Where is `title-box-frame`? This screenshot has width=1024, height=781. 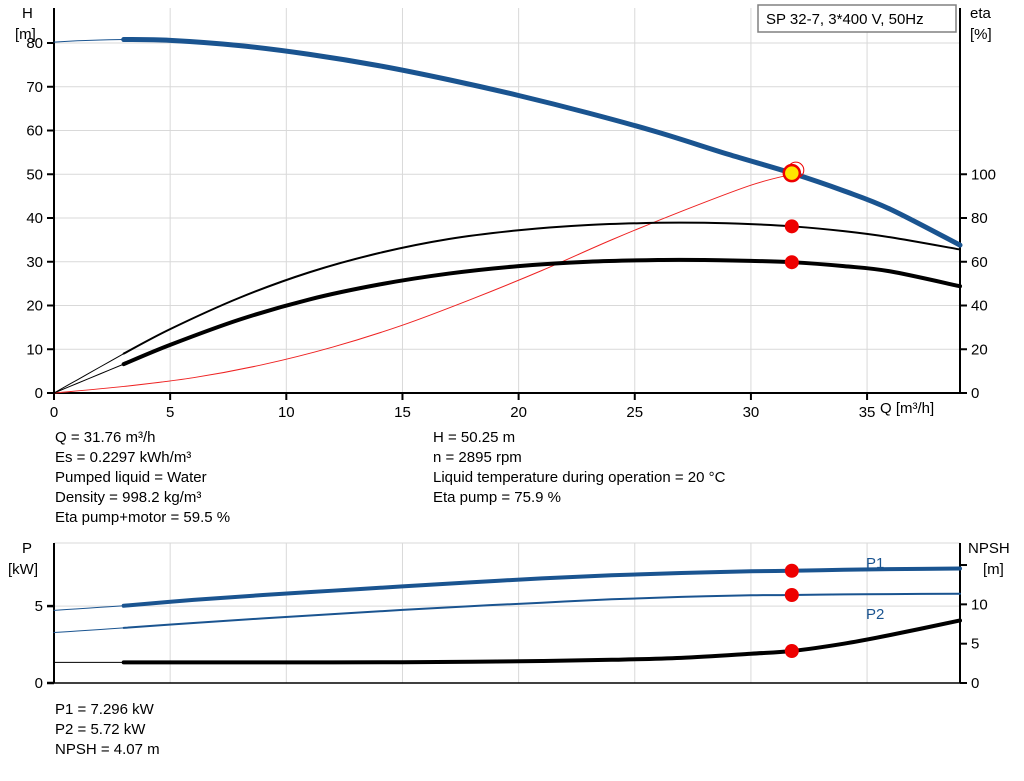 title-box-frame is located at coordinates (857, 18).